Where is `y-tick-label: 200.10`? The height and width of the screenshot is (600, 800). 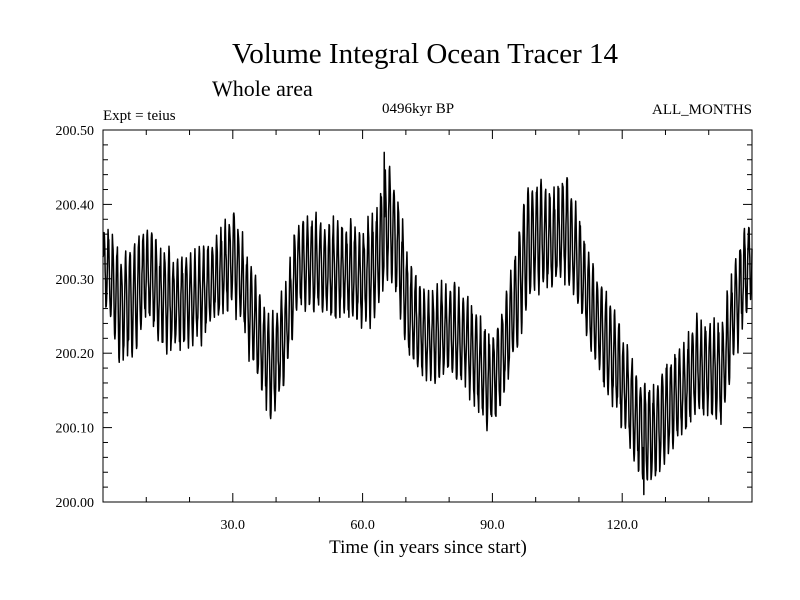 y-tick-label: 200.10 is located at coordinates (75, 429).